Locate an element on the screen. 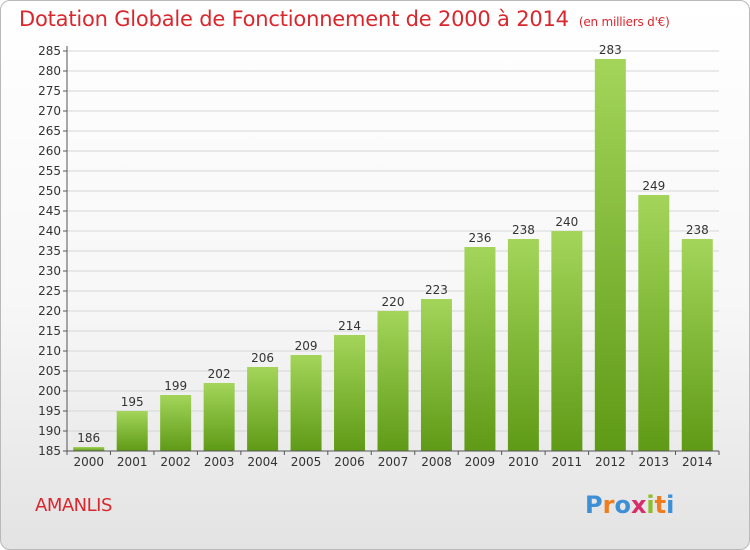  y-tick-label: 250 is located at coordinates (49, 191).